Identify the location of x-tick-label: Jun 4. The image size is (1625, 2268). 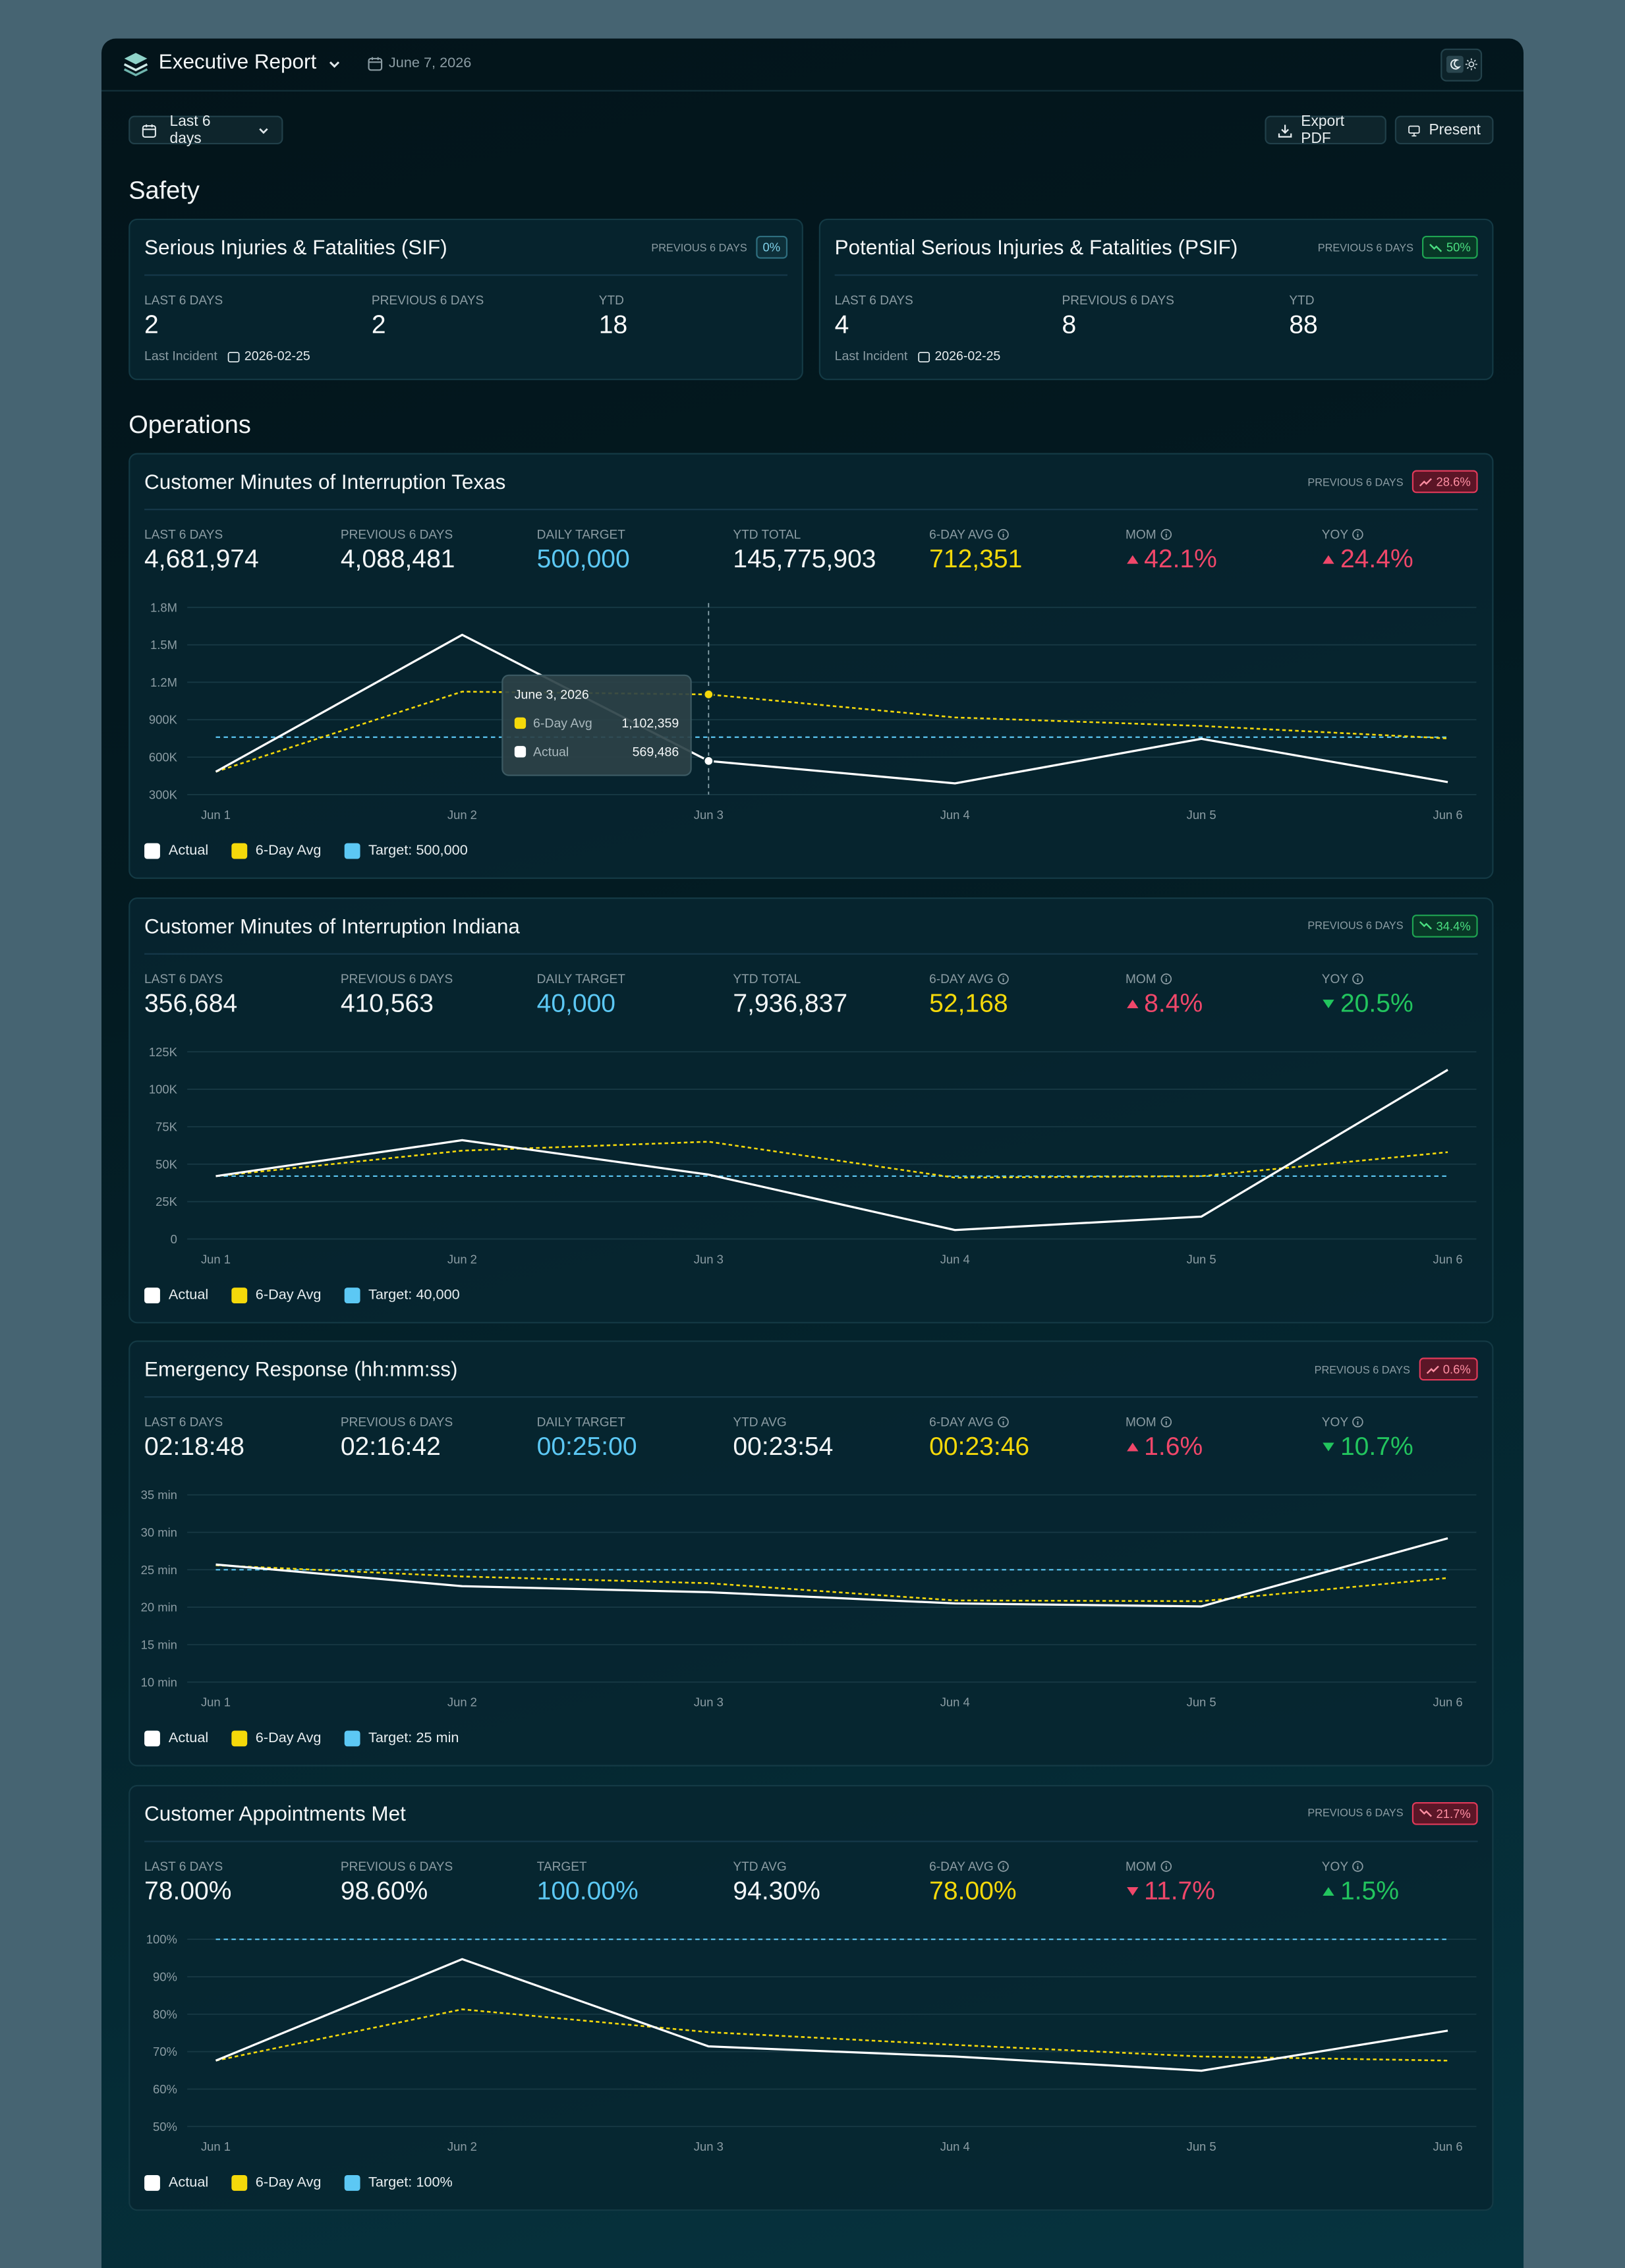
(955, 1702).